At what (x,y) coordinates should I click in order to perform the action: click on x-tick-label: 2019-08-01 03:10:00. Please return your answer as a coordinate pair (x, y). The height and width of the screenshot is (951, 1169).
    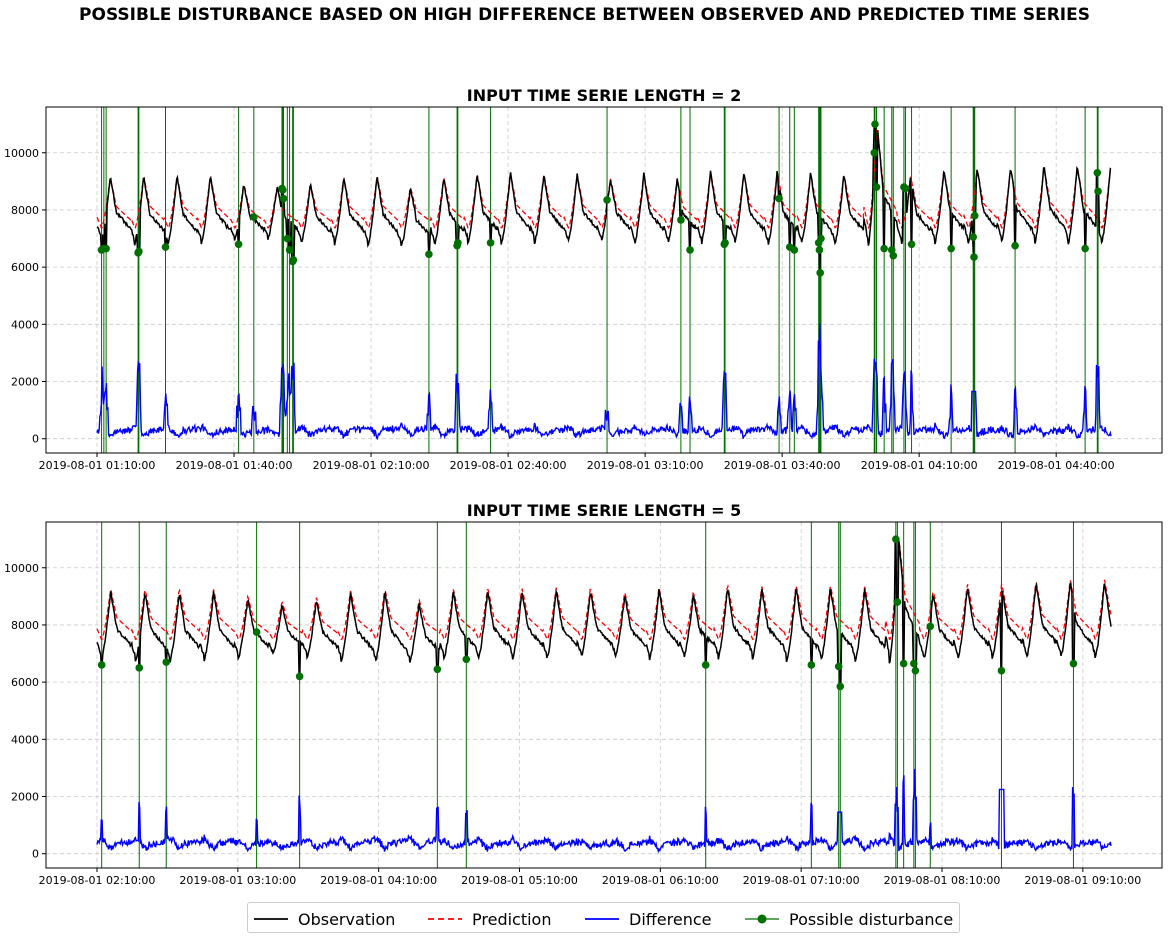
    Looking at the image, I should click on (645, 465).